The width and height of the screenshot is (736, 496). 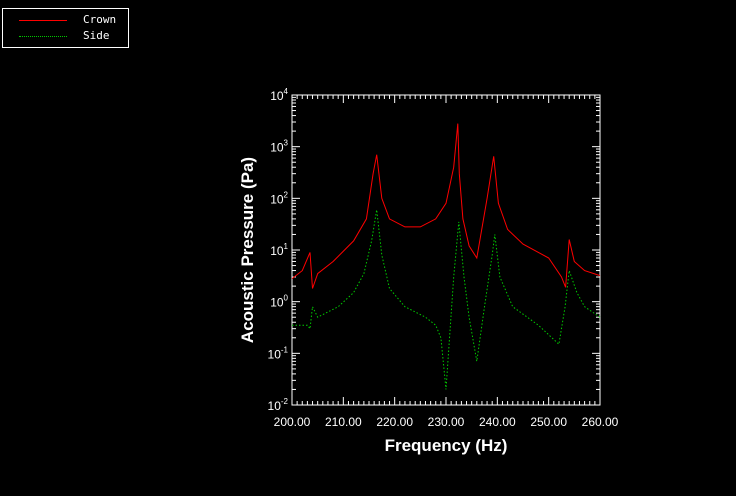 I want to click on x-tick-label: 220.00, so click(x=394, y=422).